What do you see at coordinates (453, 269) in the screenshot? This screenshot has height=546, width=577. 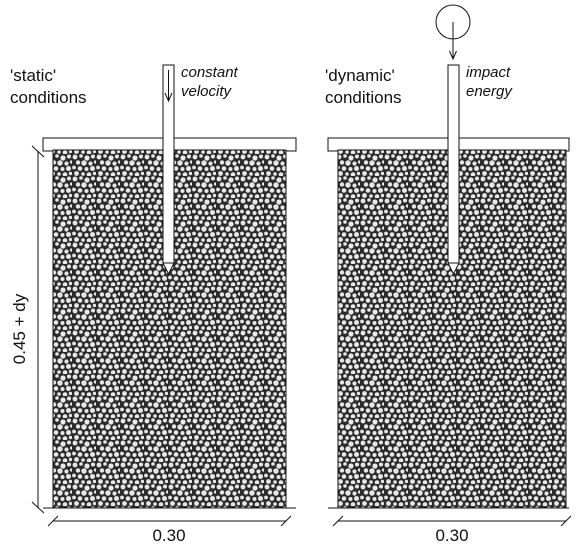 I see `dynamic-rod-tip` at bounding box center [453, 269].